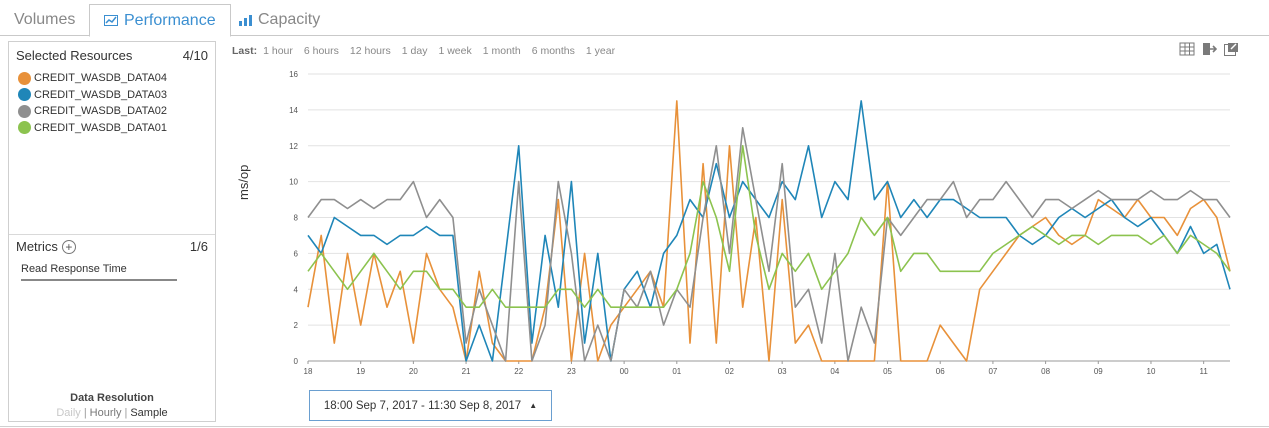 The height and width of the screenshot is (428, 1269). I want to click on export-icon, so click(1209, 49).